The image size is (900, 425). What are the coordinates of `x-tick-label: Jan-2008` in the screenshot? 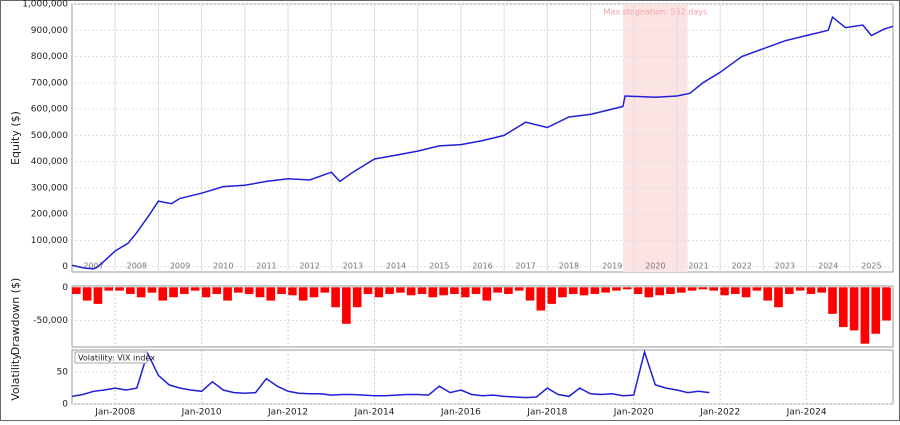 It's located at (114, 413).